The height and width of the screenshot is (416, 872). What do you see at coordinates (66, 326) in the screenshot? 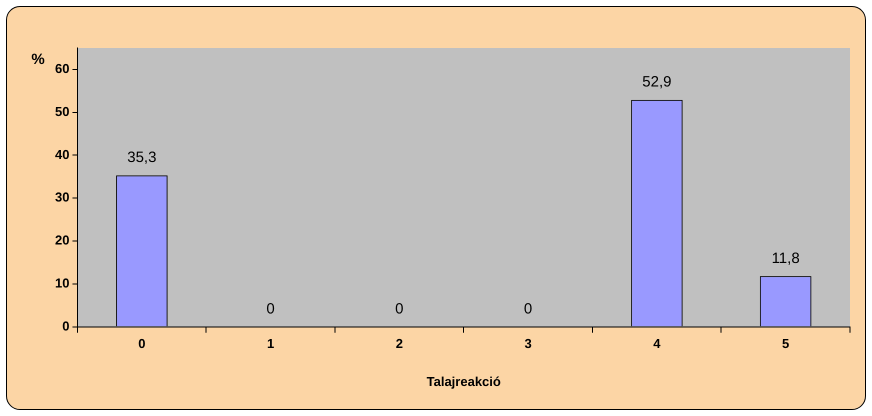
I see `y-tick-label: 0` at bounding box center [66, 326].